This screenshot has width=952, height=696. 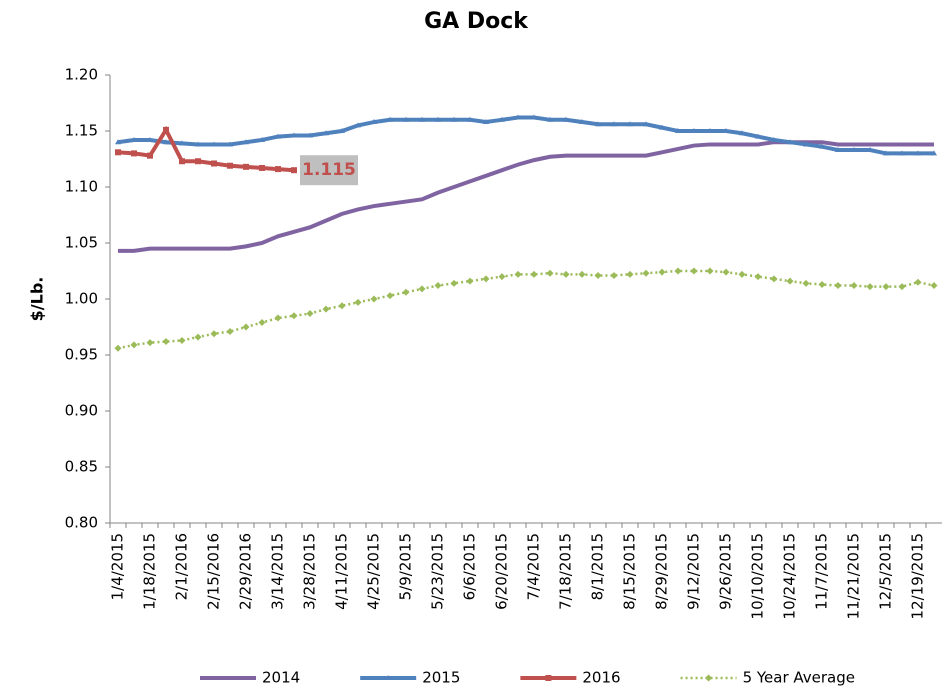 I want to click on data-label-box, so click(x=329, y=170).